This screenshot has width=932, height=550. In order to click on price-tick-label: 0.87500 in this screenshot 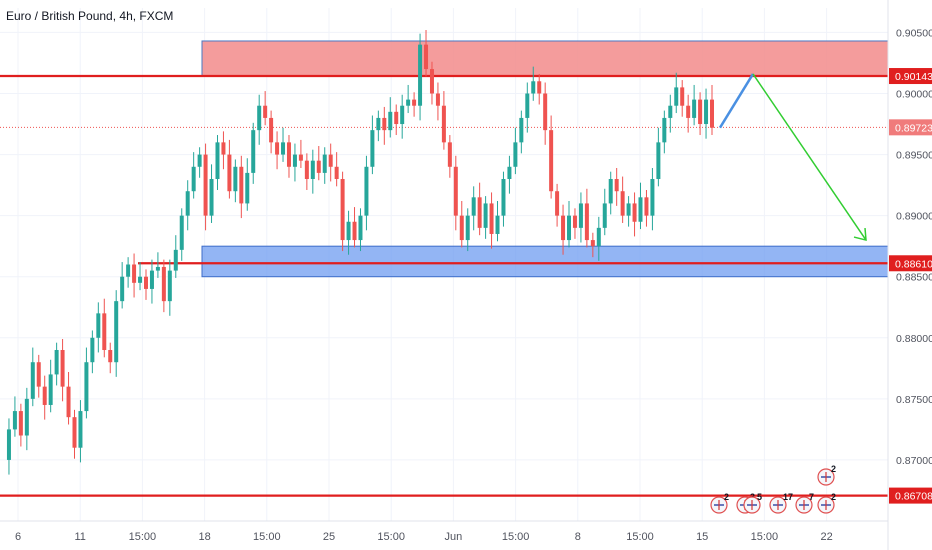, I will do `click(914, 400)`.